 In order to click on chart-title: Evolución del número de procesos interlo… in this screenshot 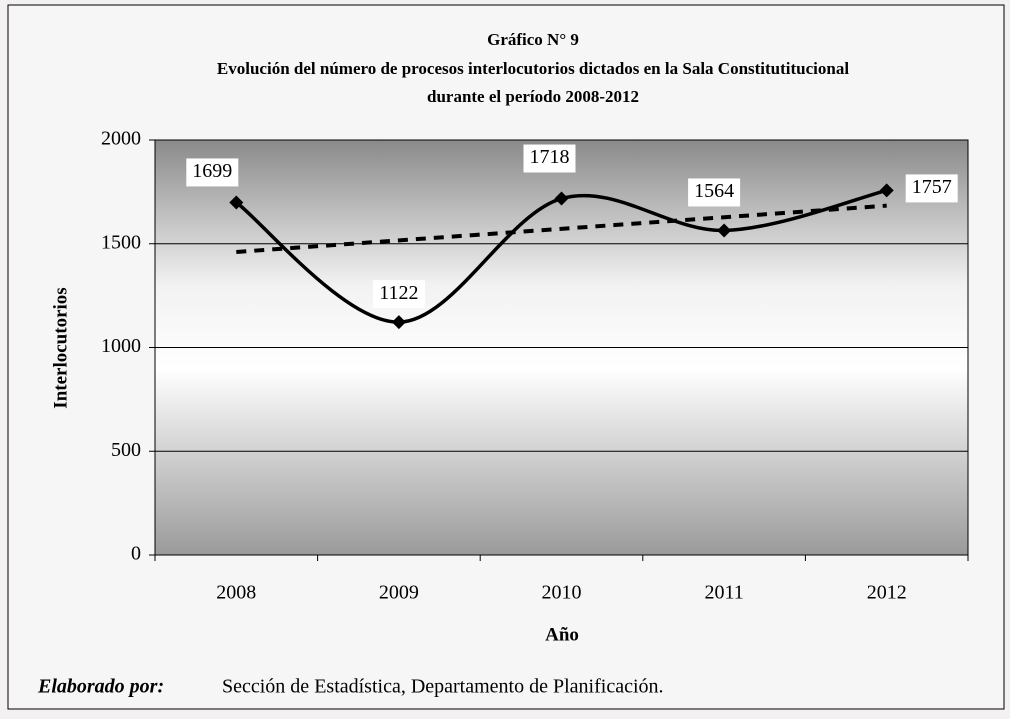, I will do `click(533, 68)`.